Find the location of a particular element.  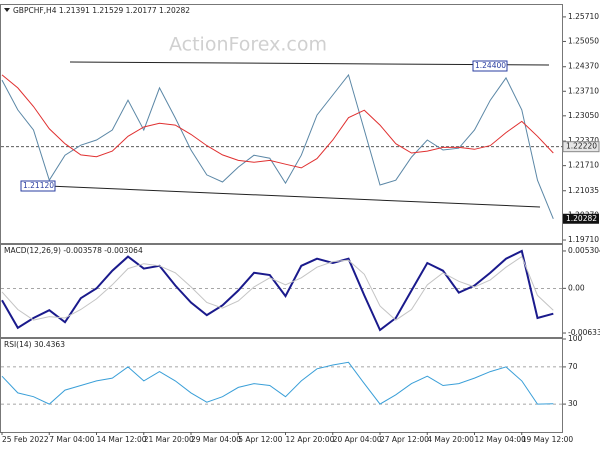

collapse-icon is located at coordinates (7, 10).